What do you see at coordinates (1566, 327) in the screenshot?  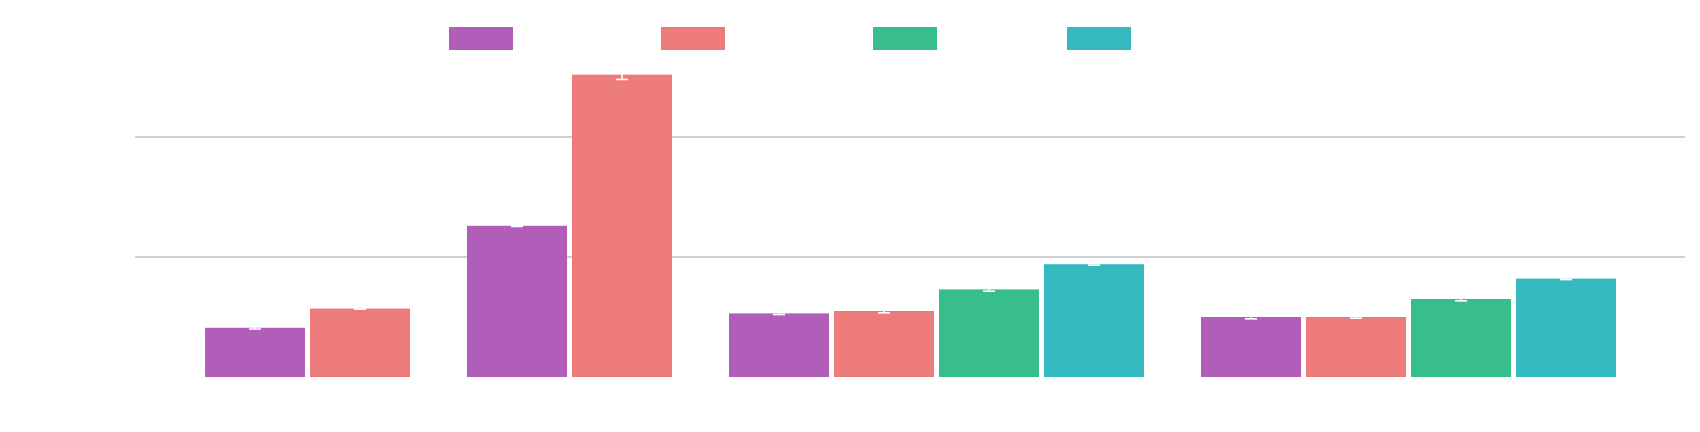 I see `bar-g4-s4` at bounding box center [1566, 327].